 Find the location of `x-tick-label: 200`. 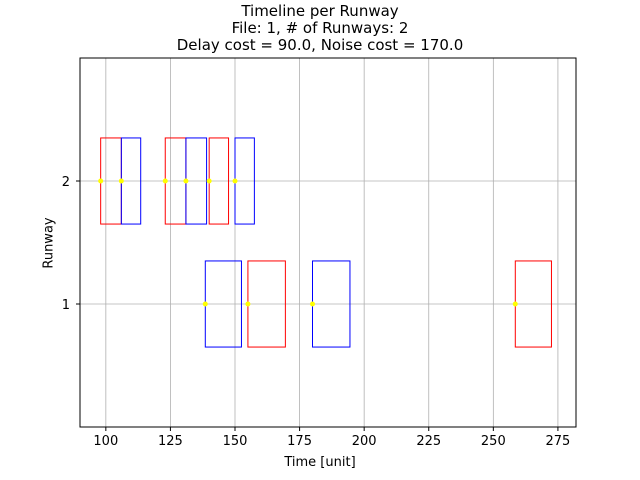

x-tick-label: 200 is located at coordinates (364, 441).